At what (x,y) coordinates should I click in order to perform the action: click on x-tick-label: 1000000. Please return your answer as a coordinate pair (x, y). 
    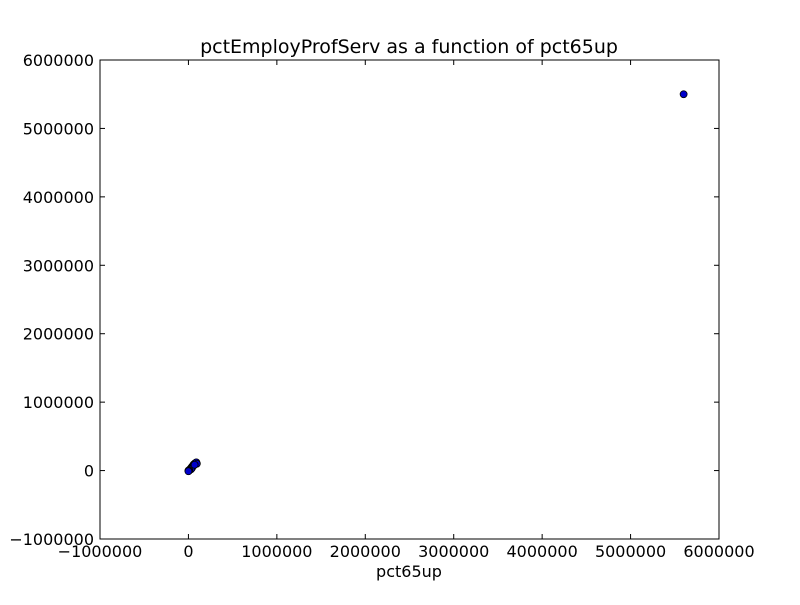
    Looking at the image, I should click on (276, 551).